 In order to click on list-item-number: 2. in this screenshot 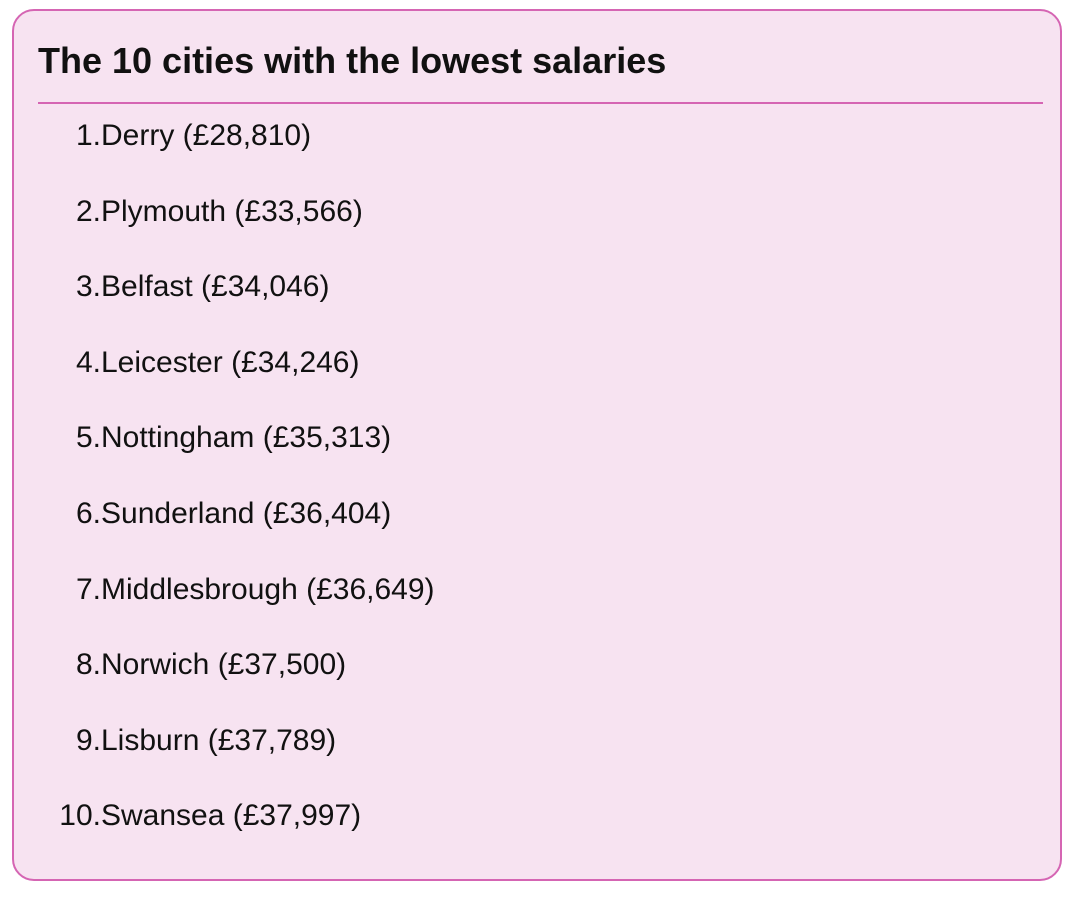, I will do `click(88, 211)`.